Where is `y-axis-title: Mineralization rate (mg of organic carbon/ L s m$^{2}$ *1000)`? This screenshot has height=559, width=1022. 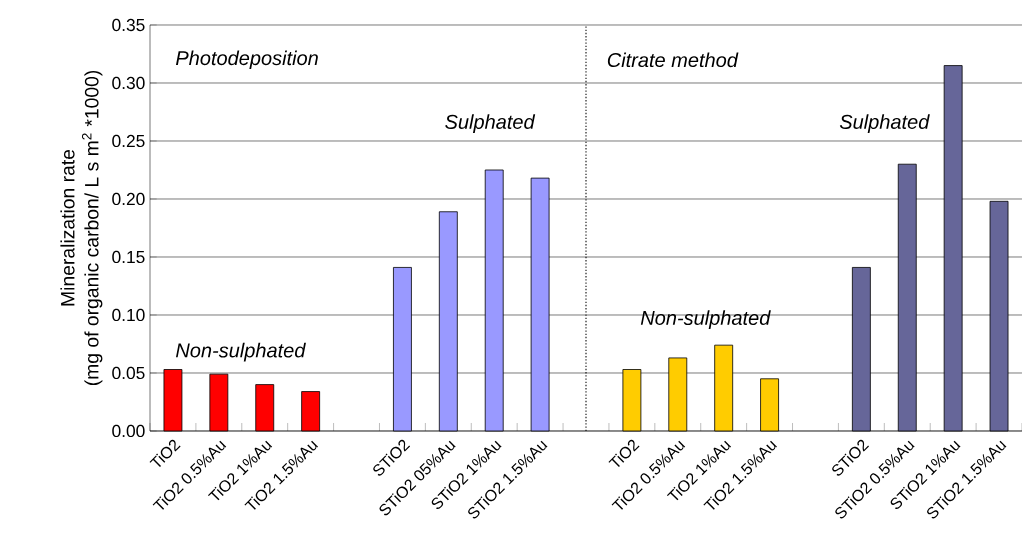 y-axis-title: Mineralization rate (mg of organic carbon/ L s m$^{2}$ *1000) is located at coordinates (81, 228).